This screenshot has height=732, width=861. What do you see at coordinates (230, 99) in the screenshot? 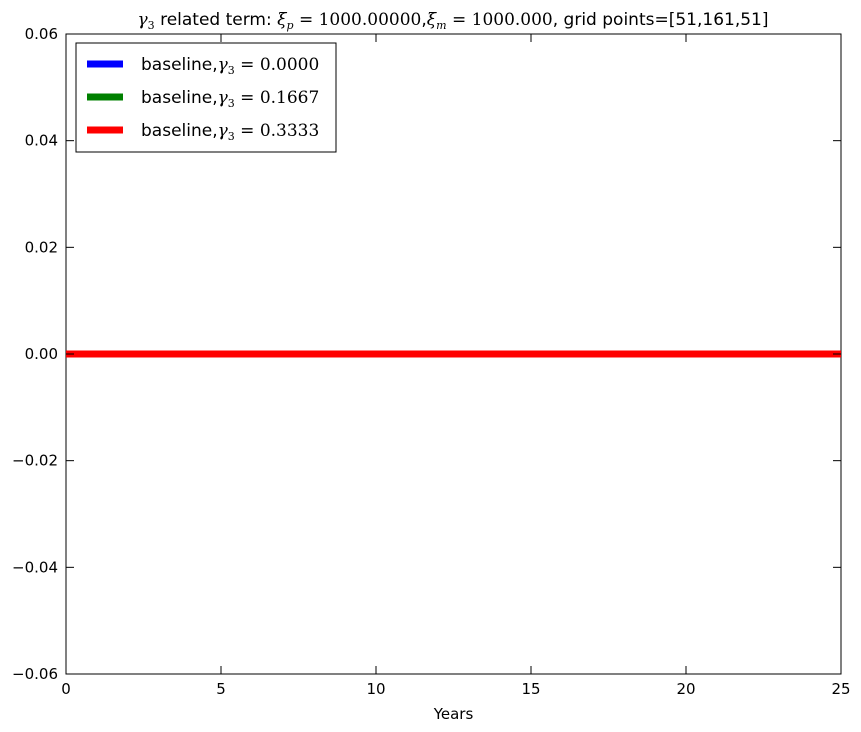
I see `legend-label-1: baseline,γ3 = 0.1667` at bounding box center [230, 99].